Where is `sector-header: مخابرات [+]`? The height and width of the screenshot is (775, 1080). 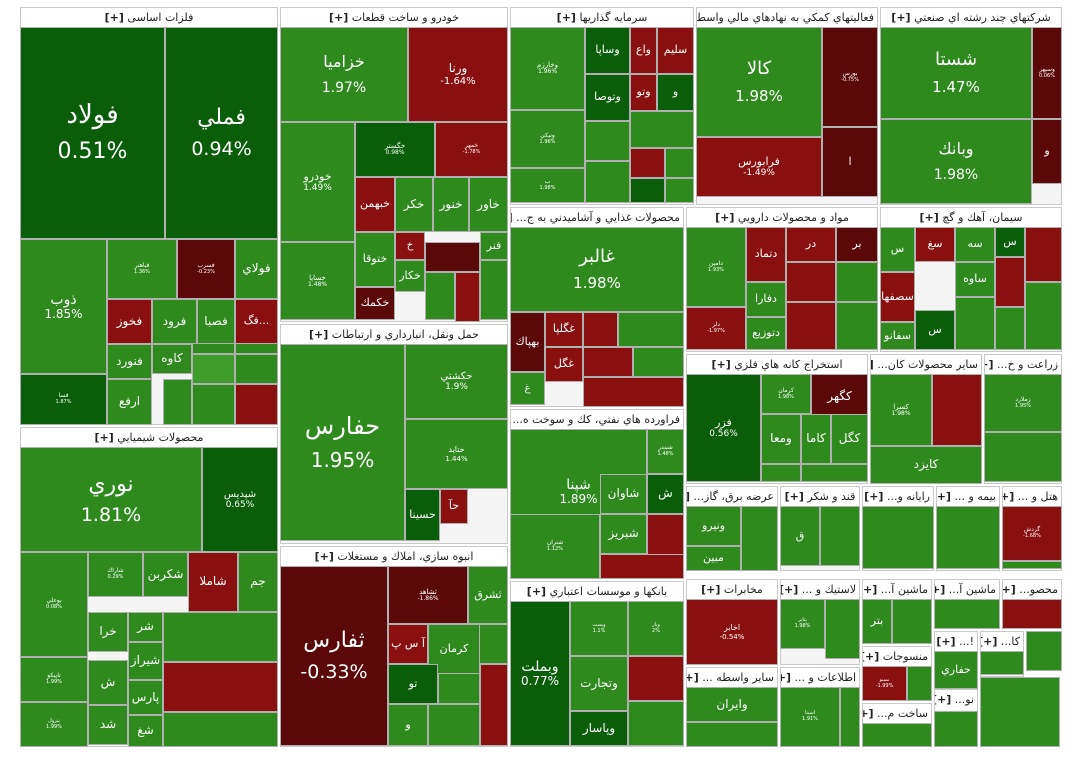 sector-header: مخابرات [+] is located at coordinates (732, 590).